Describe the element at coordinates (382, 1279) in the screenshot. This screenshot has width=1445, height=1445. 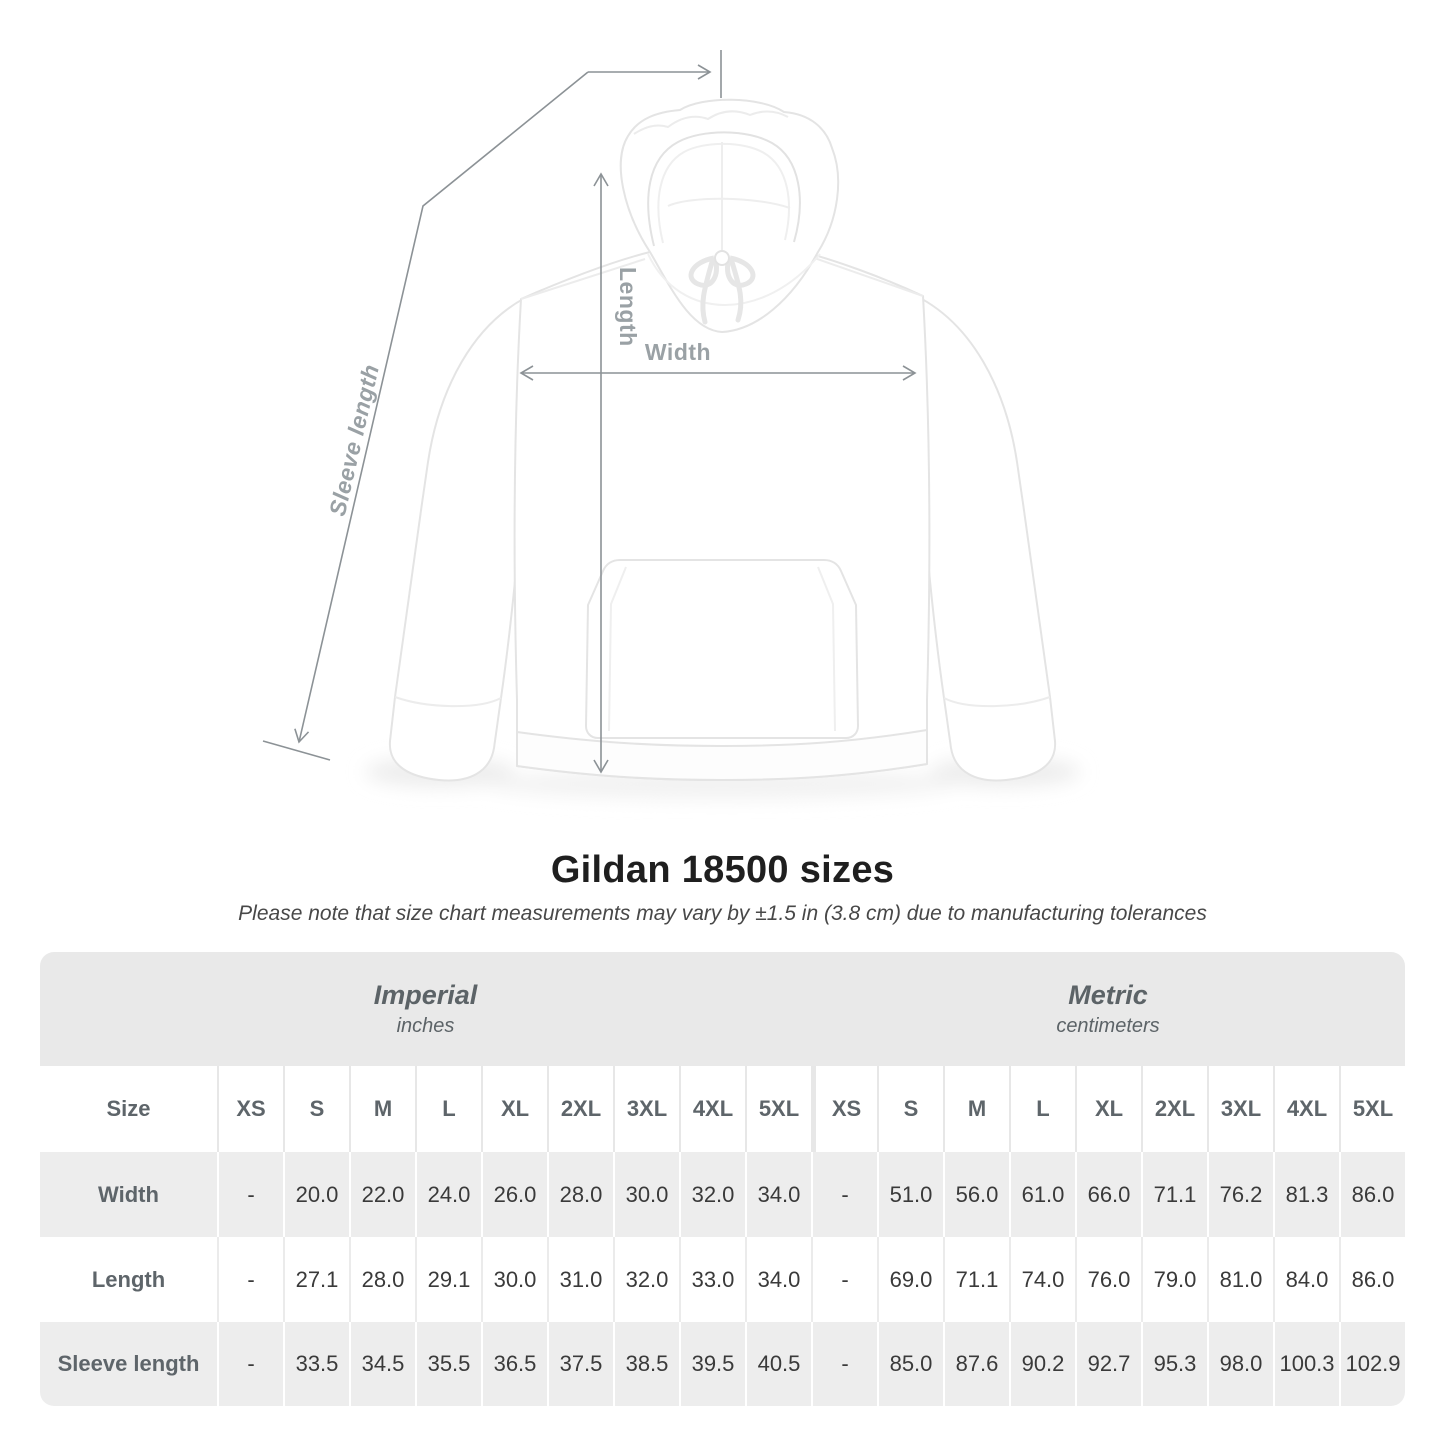
I see `cell-length-imperial-m: 28.0` at that location.